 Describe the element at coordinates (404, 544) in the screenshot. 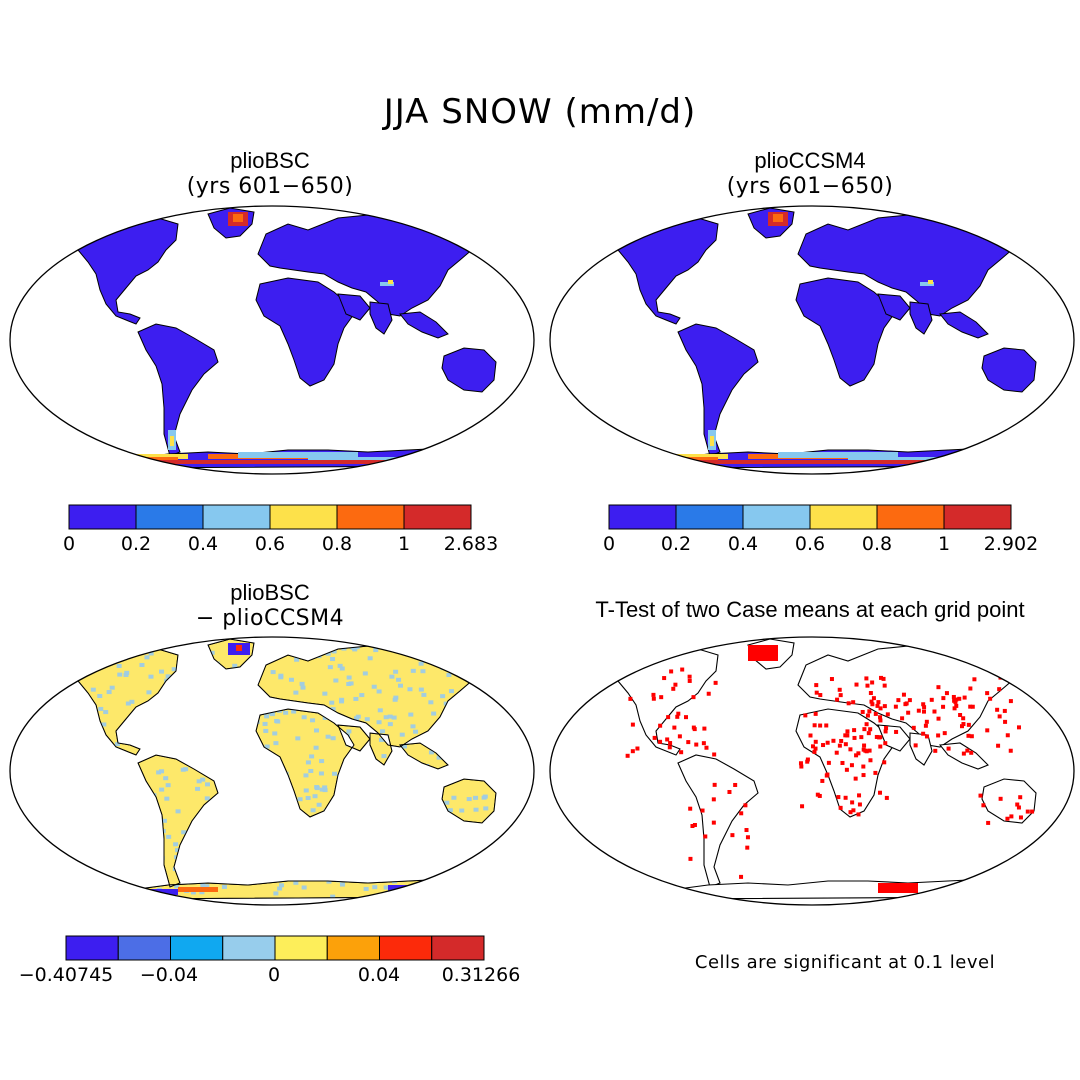

I see `cb1-label: 1` at that location.